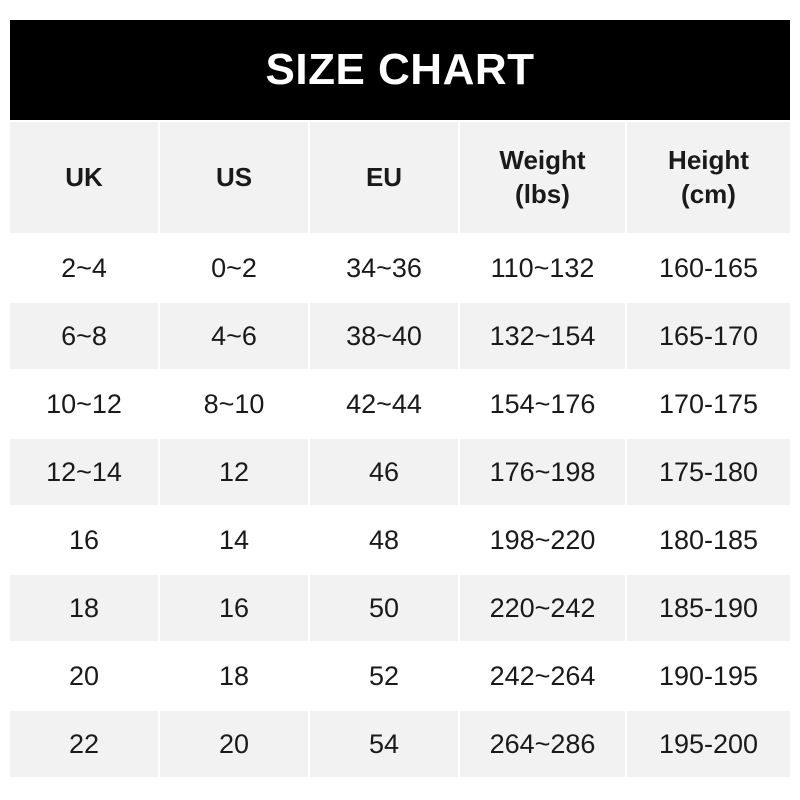  I want to click on table-cell: 180-185, so click(708, 539).